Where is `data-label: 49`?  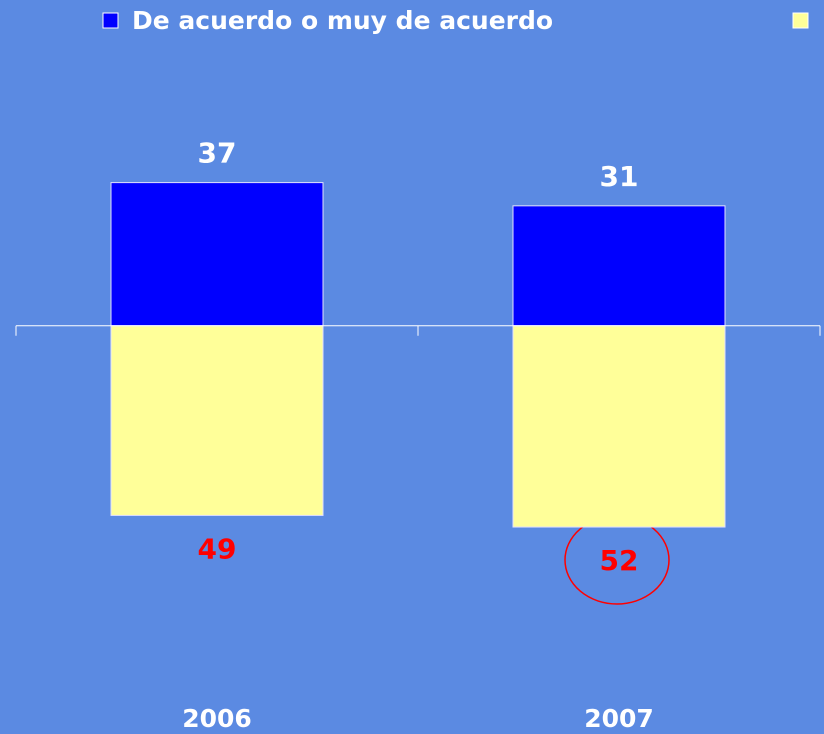 data-label: 49 is located at coordinates (217, 548).